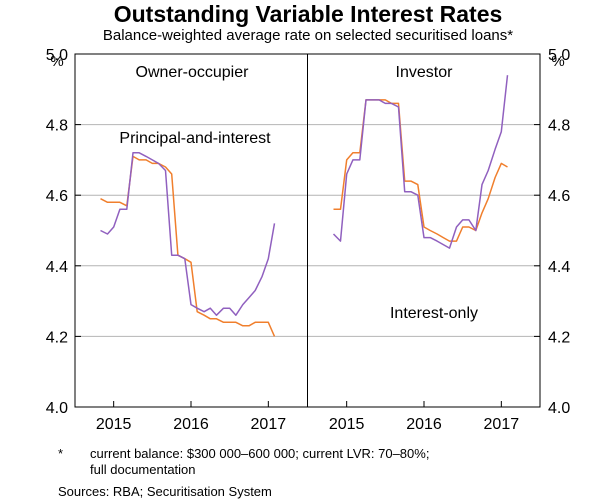  Describe the element at coordinates (195, 138) in the screenshot. I see `annotation-principal-and-interest: Principal-and-interest` at that location.